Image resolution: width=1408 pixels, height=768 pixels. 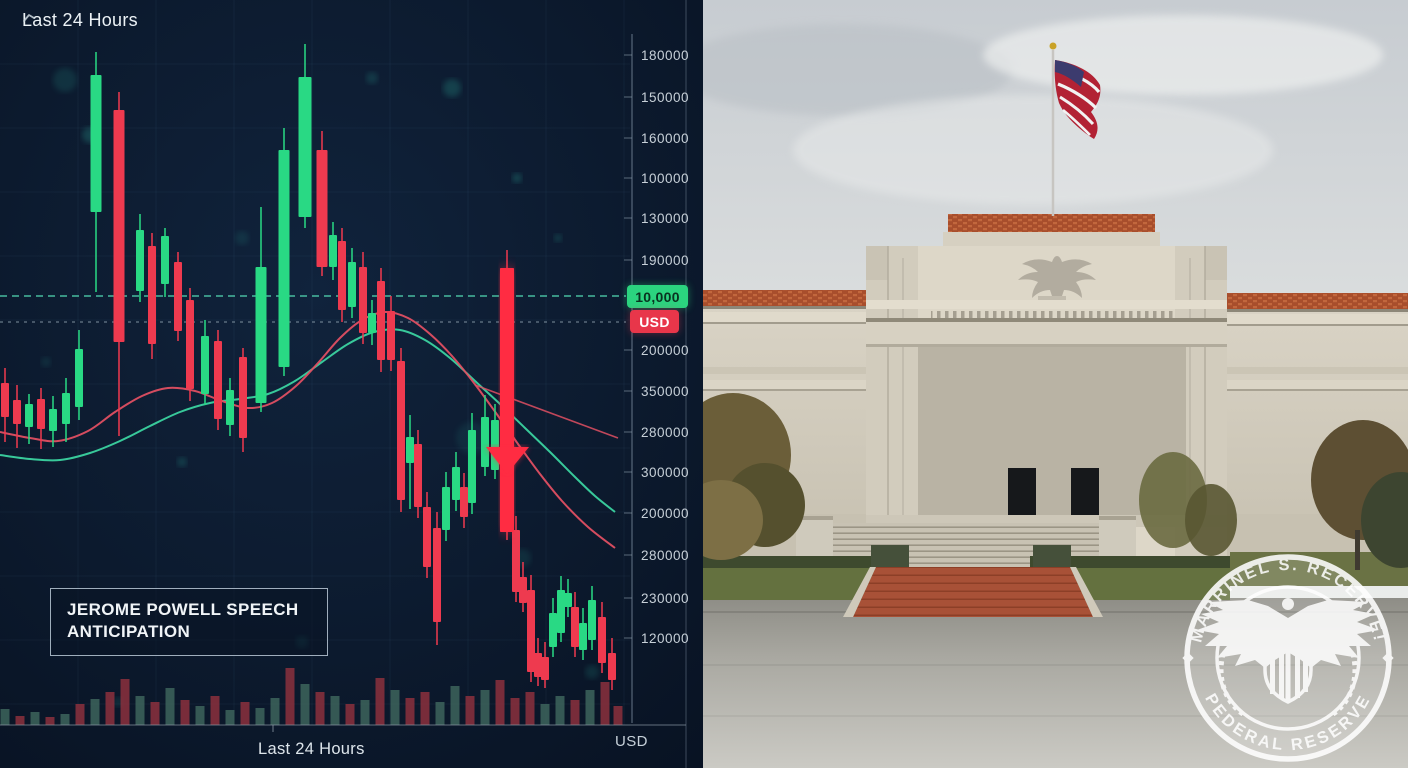 What do you see at coordinates (1055, 481) in the screenshot?
I see `trees` at bounding box center [1055, 481].